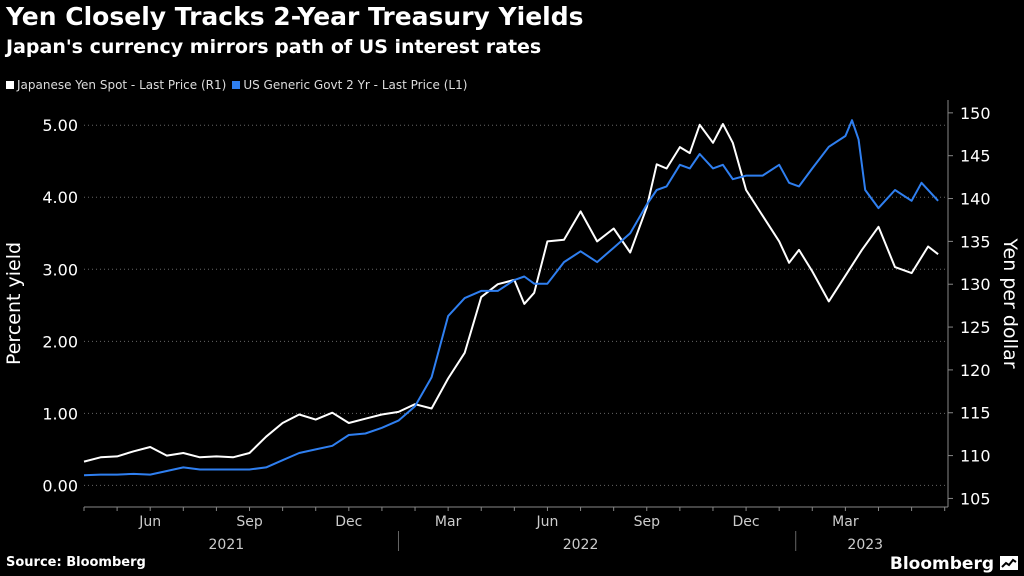 Image resolution: width=1024 pixels, height=576 pixels. I want to click on source-note: Source: Bloomberg, so click(76, 562).